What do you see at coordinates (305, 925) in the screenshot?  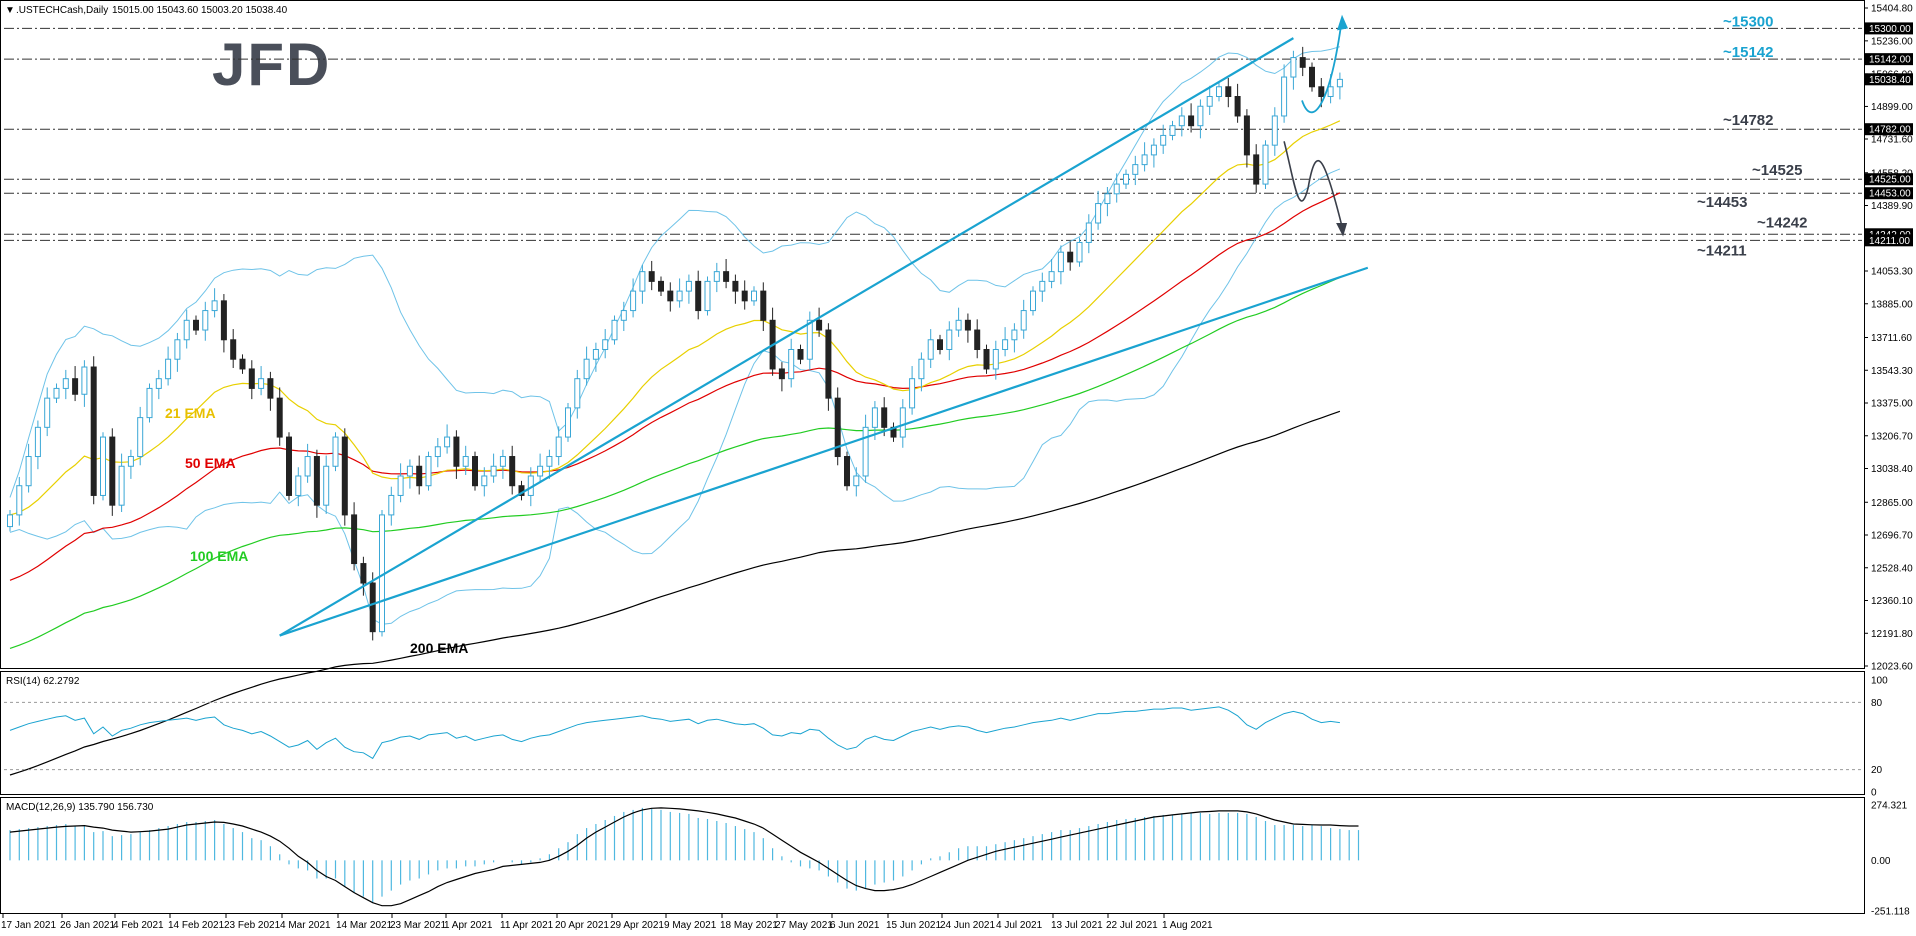 I see `time-tick-label-5: 4 Mar 2021` at bounding box center [305, 925].